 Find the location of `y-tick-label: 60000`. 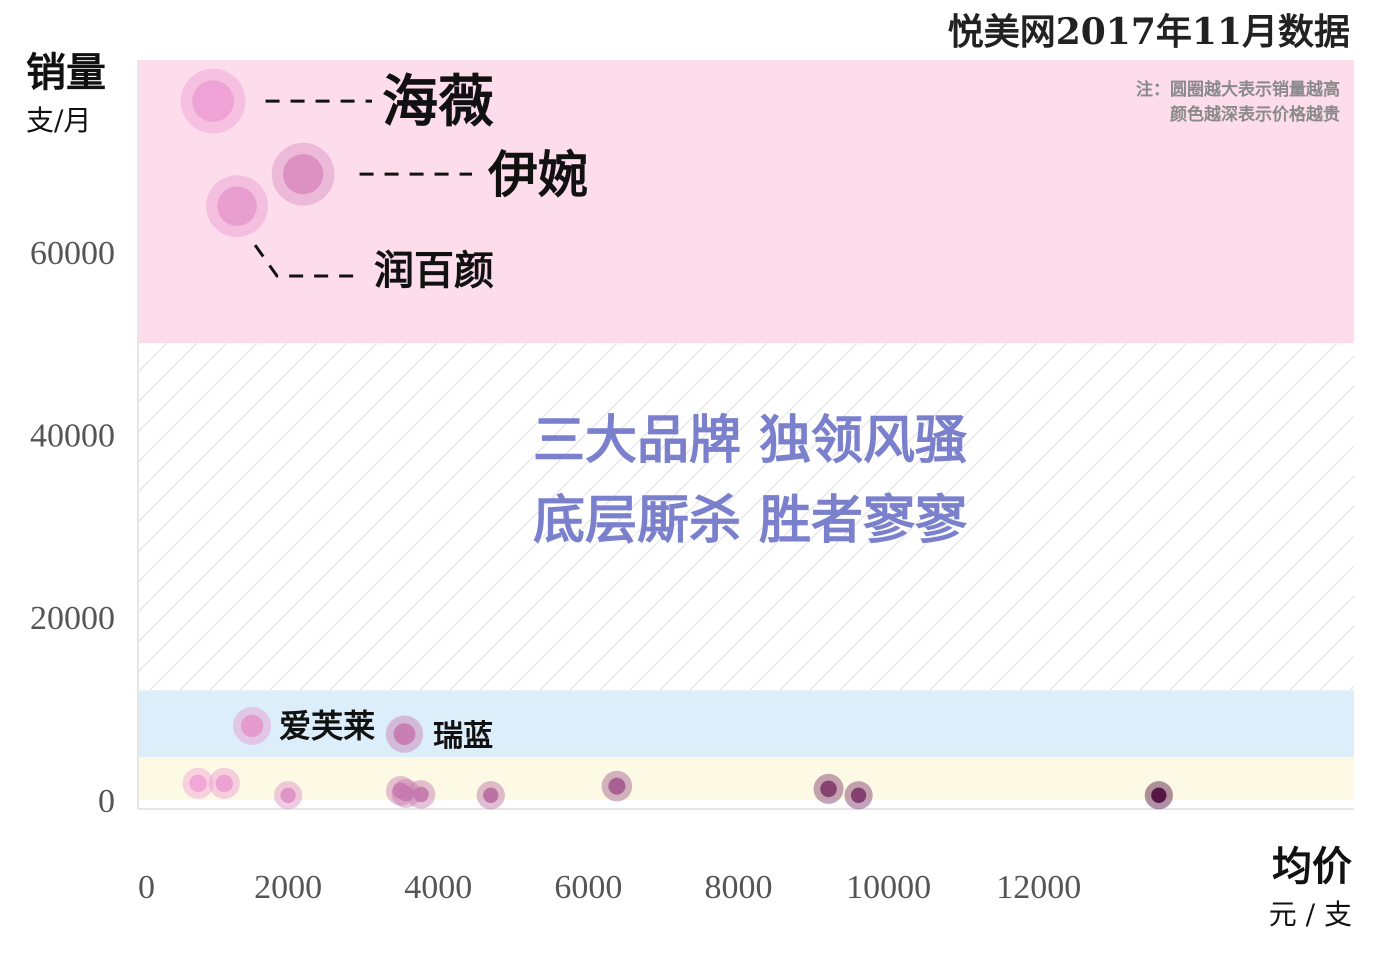

y-tick-label: 60000 is located at coordinates (72, 253).